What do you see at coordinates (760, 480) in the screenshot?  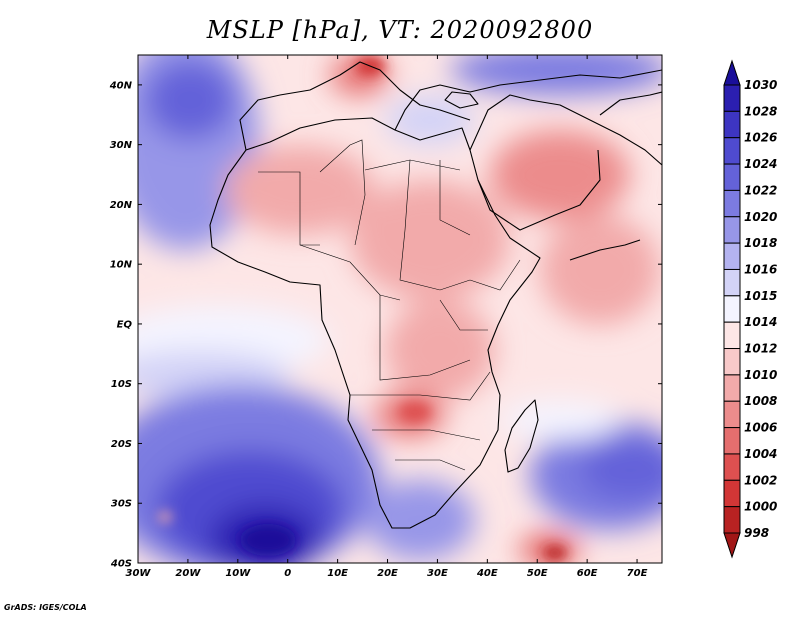 I see `colorbar-label: 1002` at bounding box center [760, 480].